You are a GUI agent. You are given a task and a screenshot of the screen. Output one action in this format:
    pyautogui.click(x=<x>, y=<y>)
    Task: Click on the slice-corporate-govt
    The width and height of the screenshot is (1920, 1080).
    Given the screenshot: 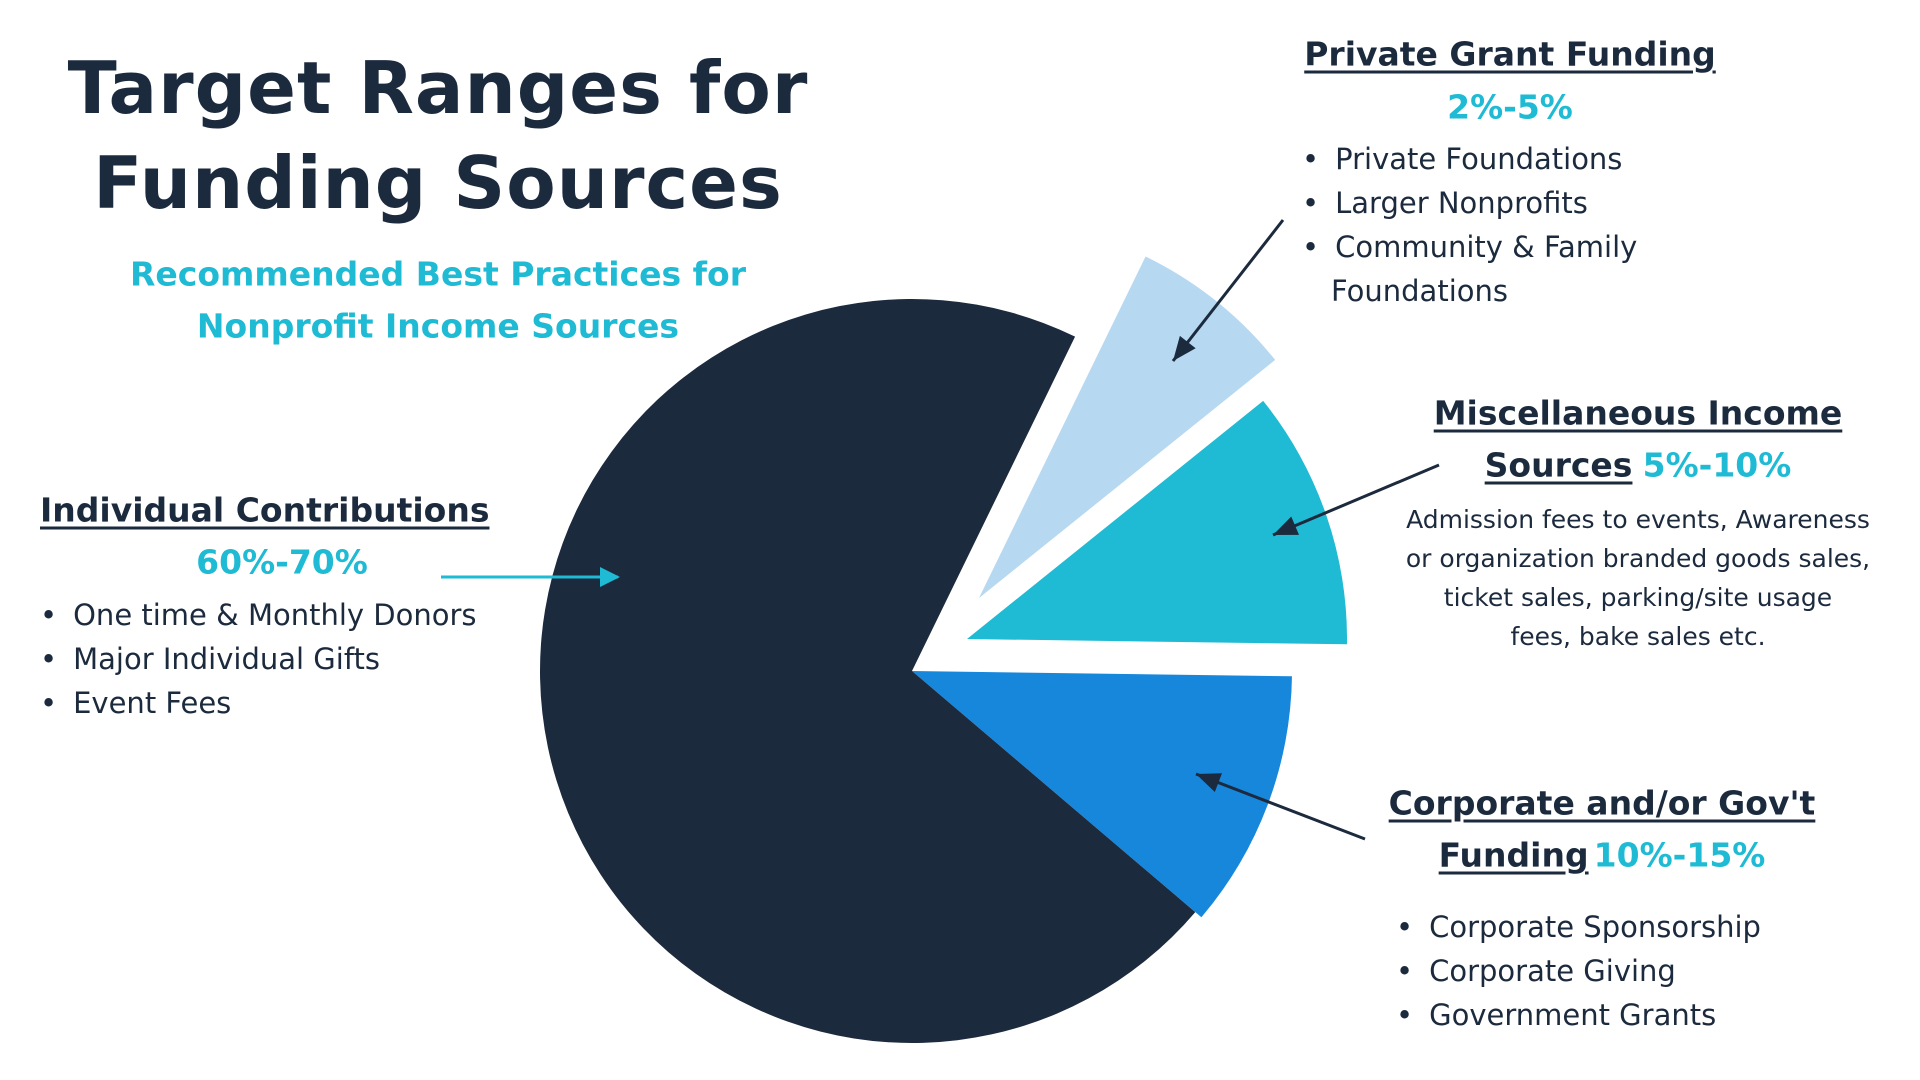 What is the action you would take?
    pyautogui.click(x=1102, y=794)
    